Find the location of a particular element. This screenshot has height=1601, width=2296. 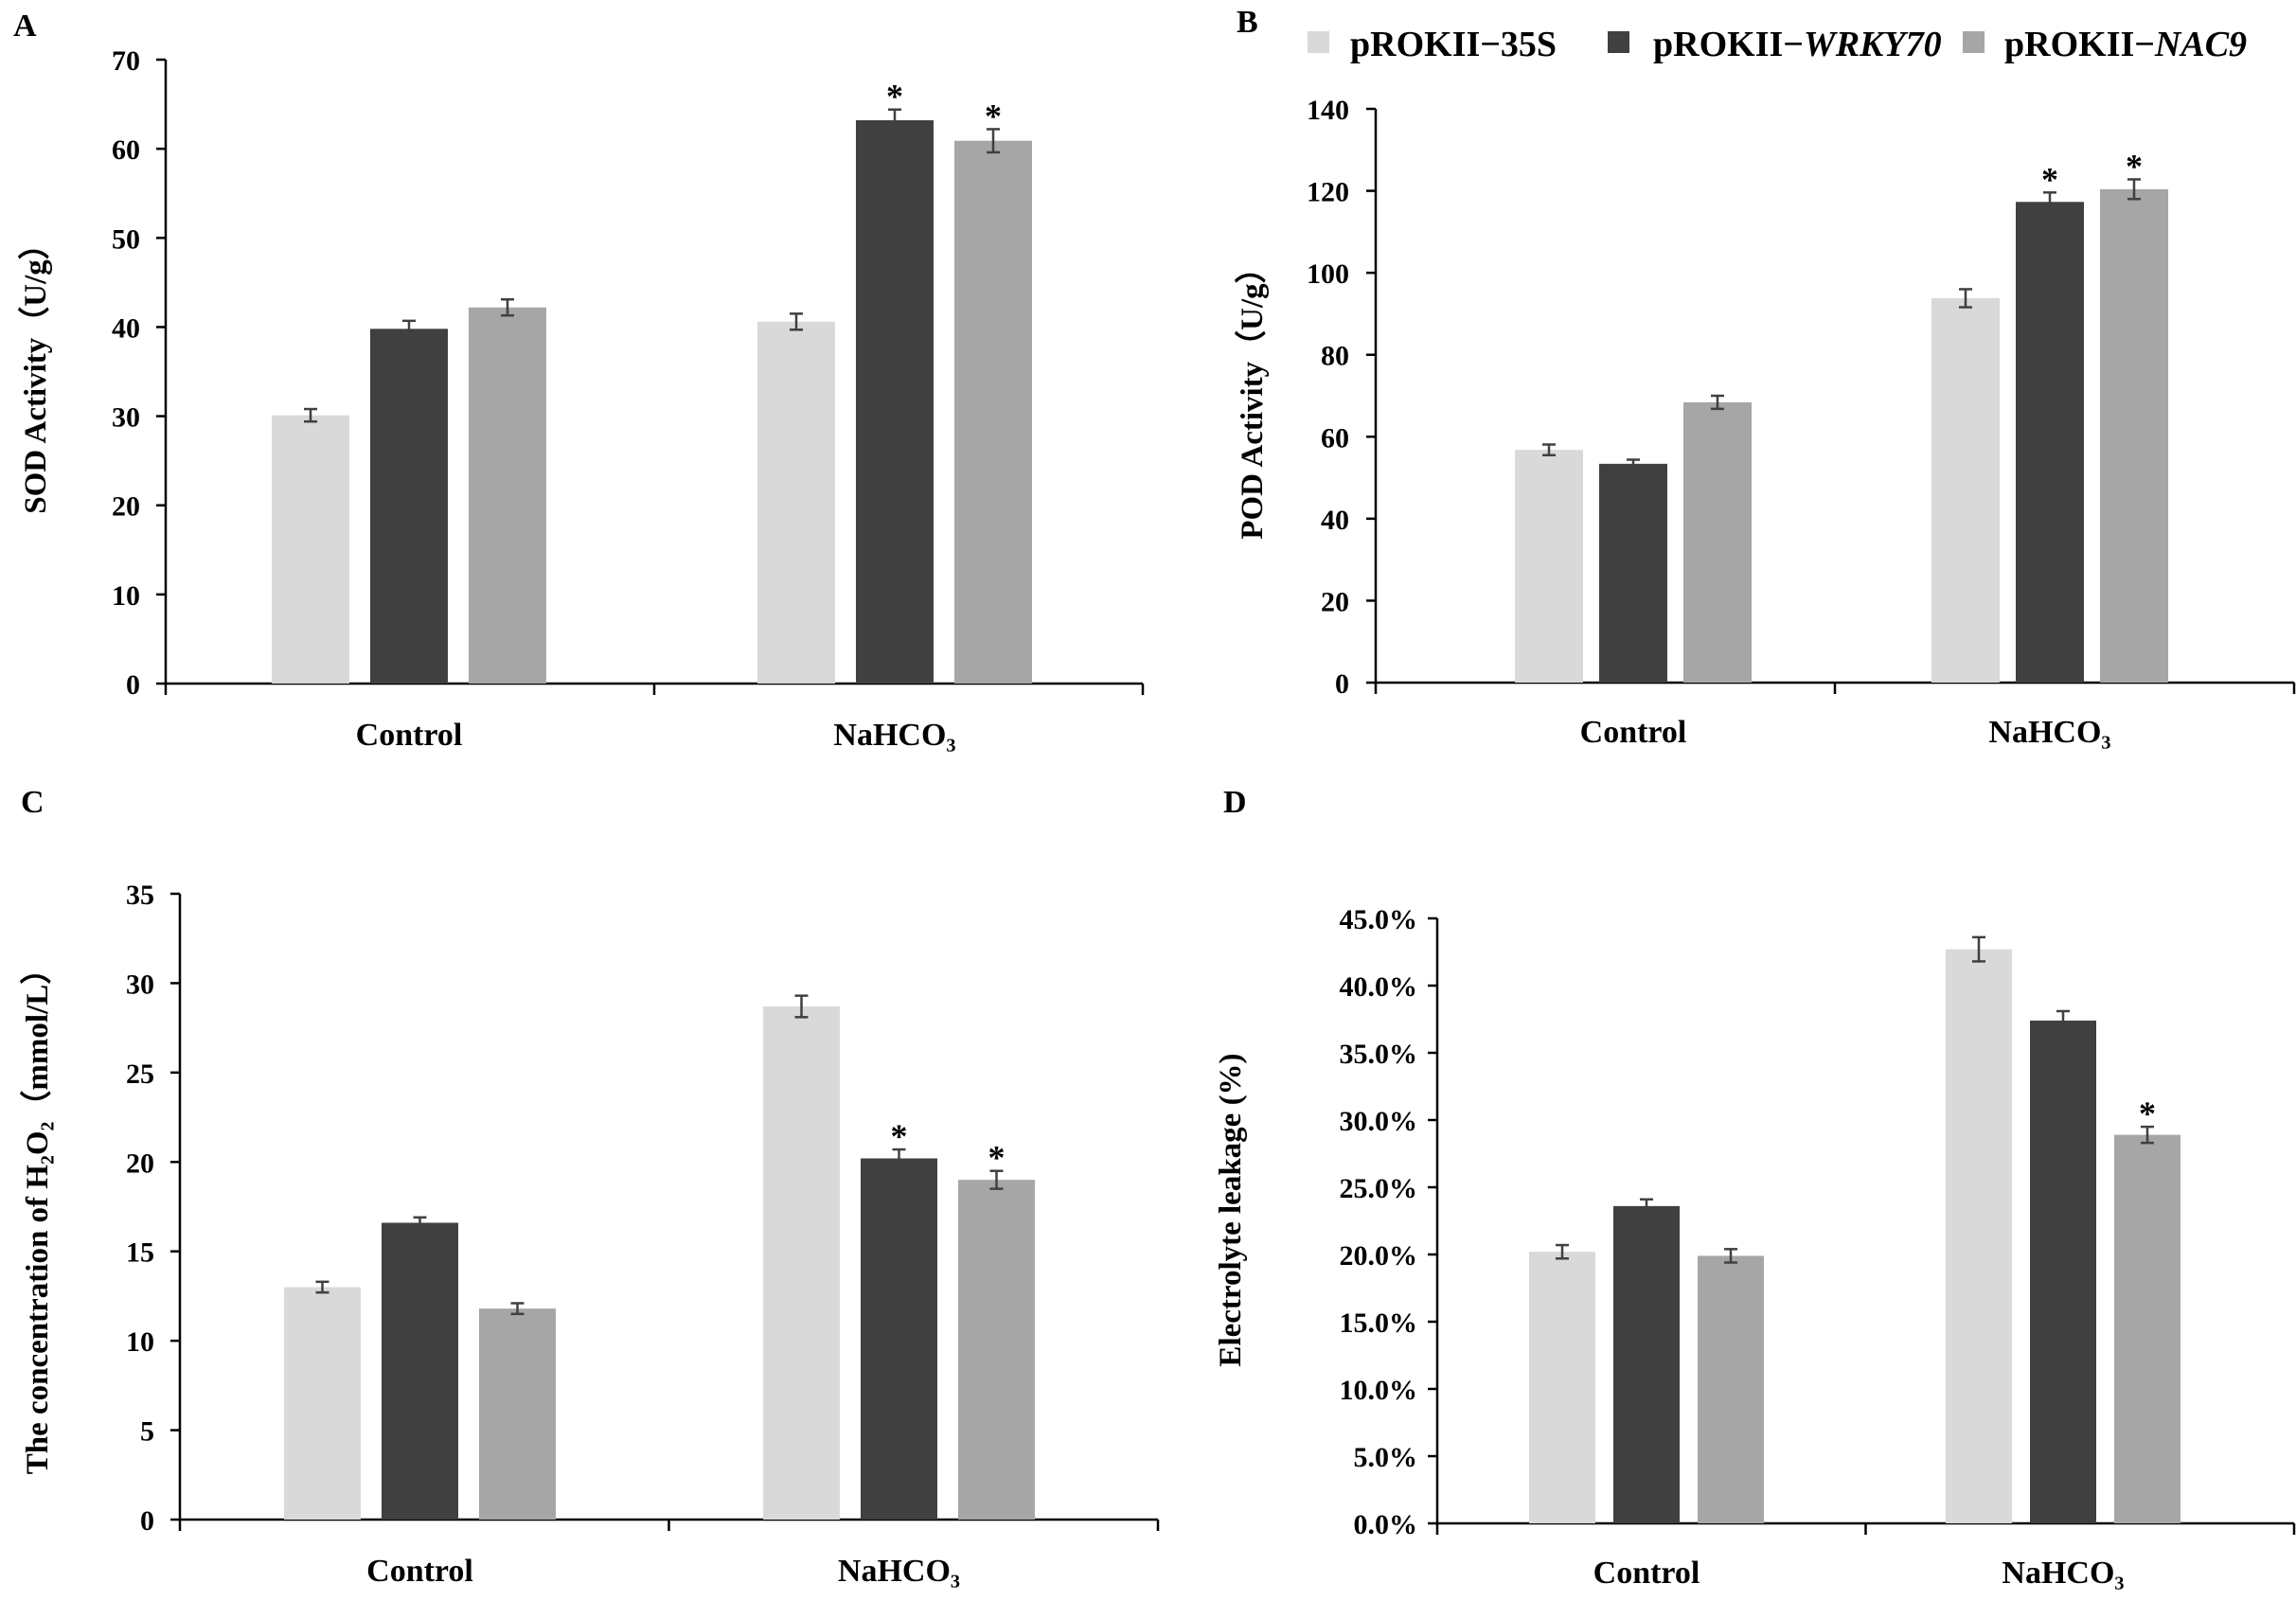

c-bar-s1-c1 is located at coordinates (899, 1339).